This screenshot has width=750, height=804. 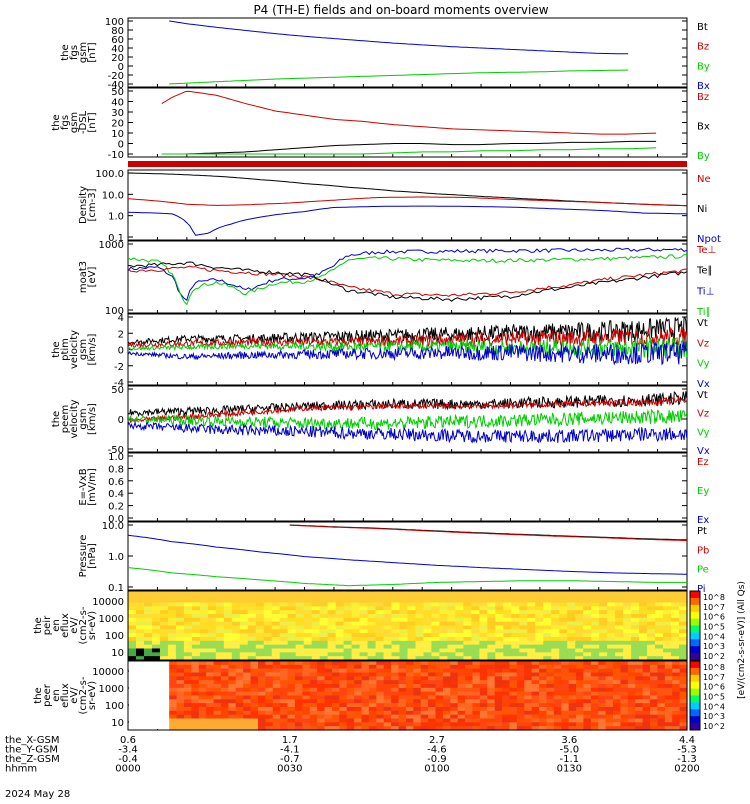 I want to click on ylabel-line: velocity, so click(x=74, y=349).